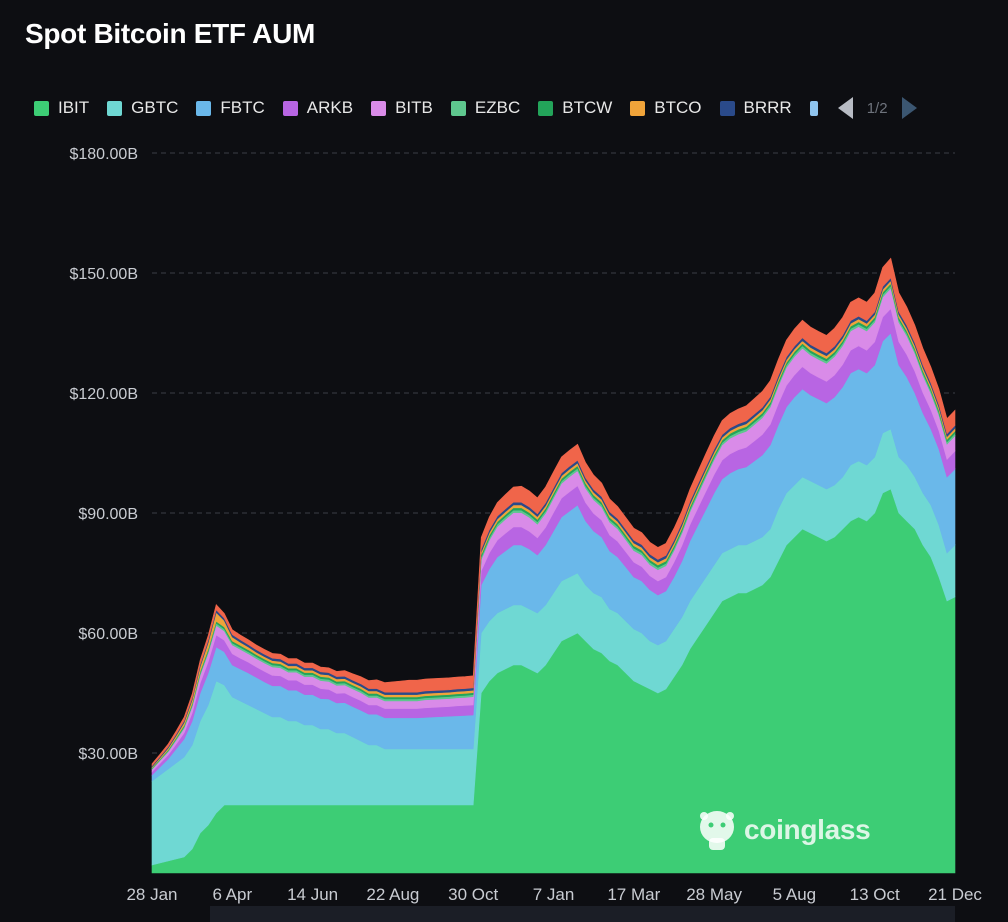  I want to click on watermark-text: coinglass, so click(807, 829).